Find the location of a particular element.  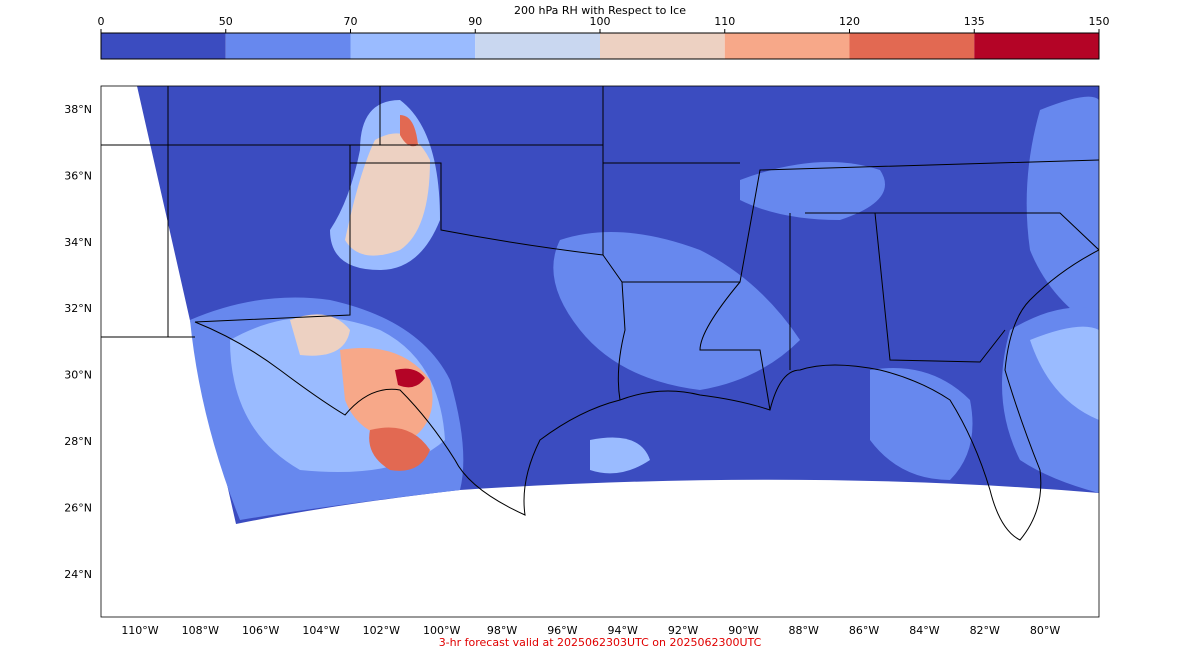

longitude-label: 84°W is located at coordinates (924, 630).